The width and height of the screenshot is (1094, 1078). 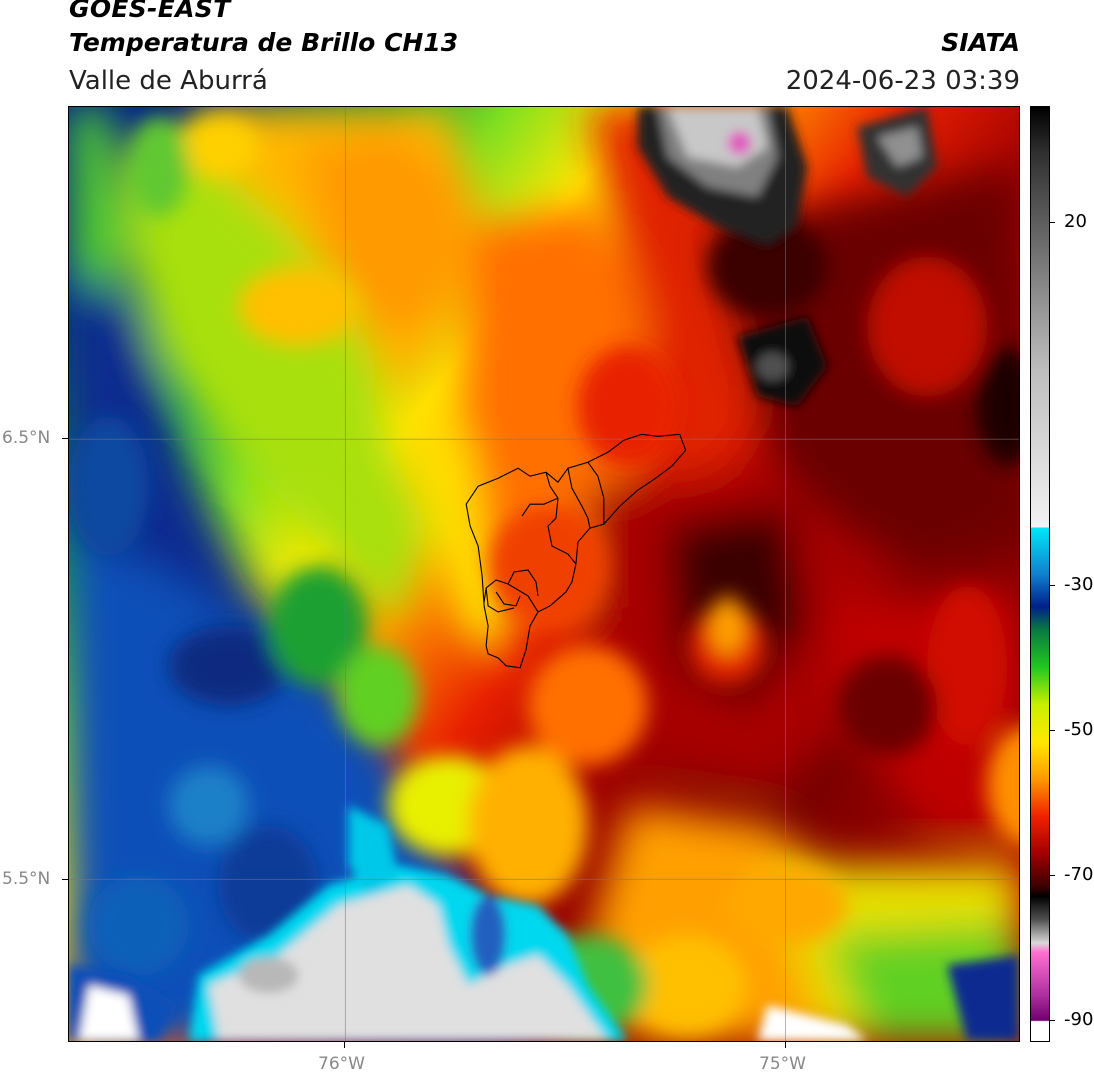 What do you see at coordinates (902, 81) in the screenshot?
I see `timestamp-label: 2024-06-23 03:39` at bounding box center [902, 81].